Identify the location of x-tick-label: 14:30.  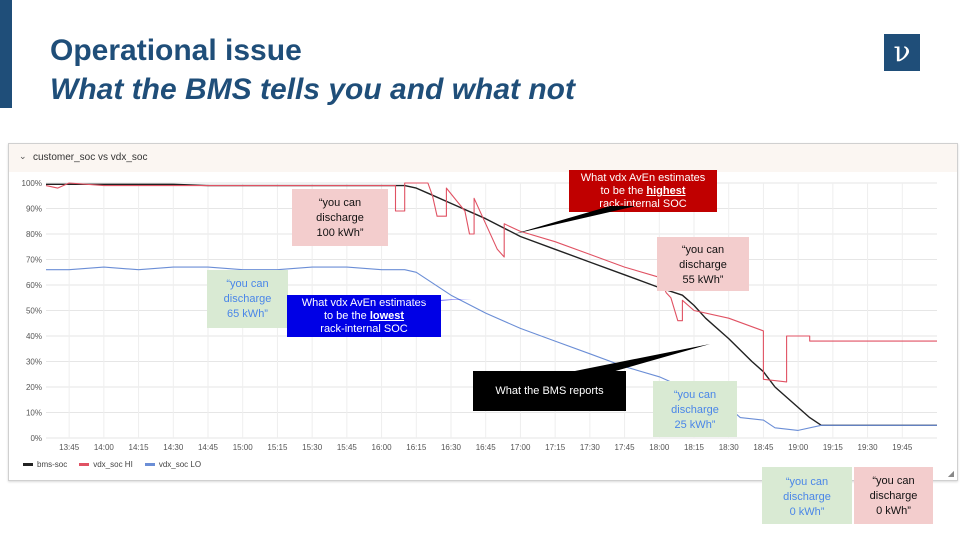
(173, 447).